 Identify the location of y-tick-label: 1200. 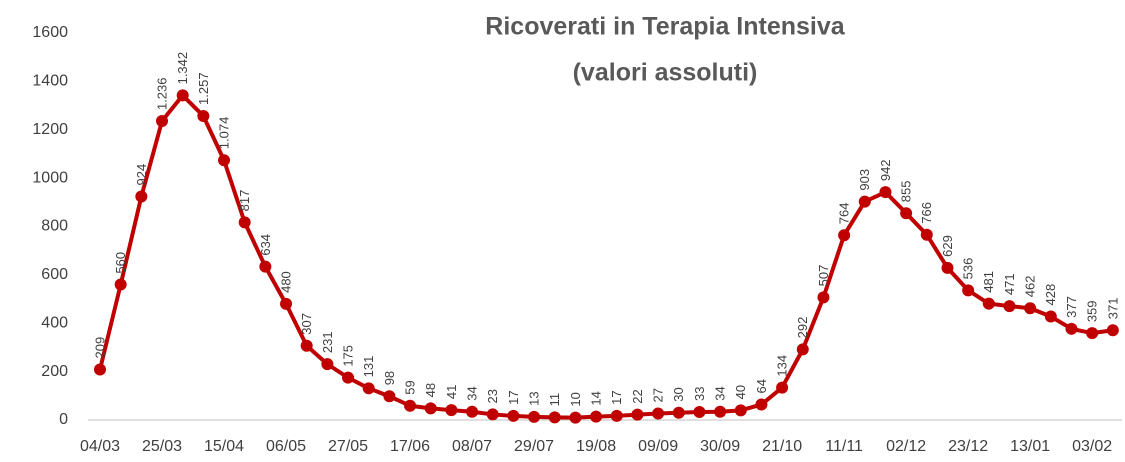
(50, 129).